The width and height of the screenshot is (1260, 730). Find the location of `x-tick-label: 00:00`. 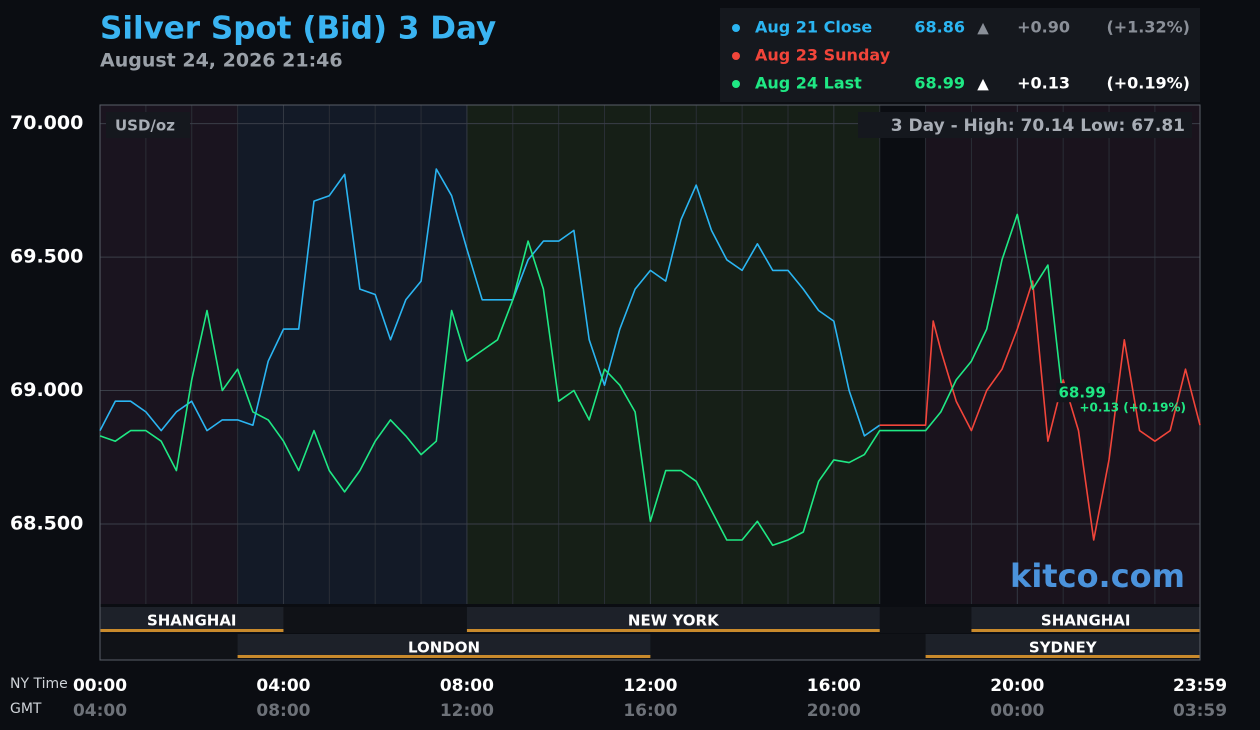

x-tick-label: 00:00 is located at coordinates (100, 686).